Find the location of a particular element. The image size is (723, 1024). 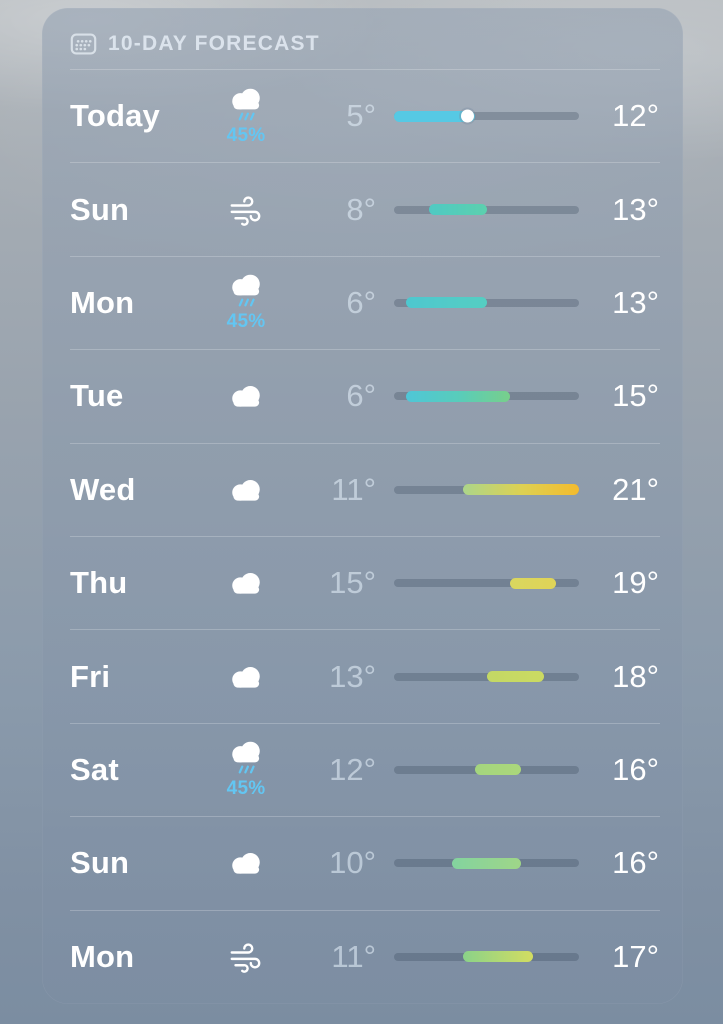

day-label: Fri is located at coordinates (90, 676).